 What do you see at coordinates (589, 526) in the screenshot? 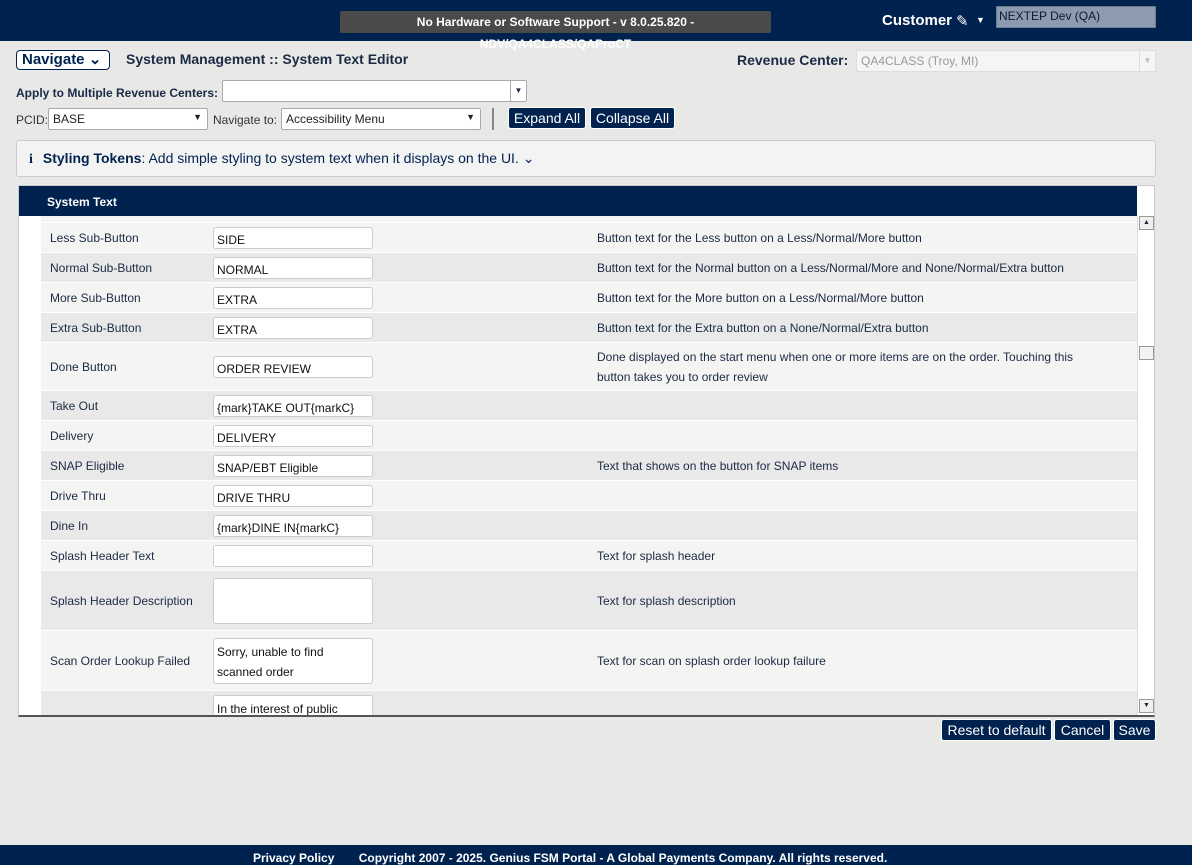
I see `table-row: Dine In {mark}DINE IN{markC}` at bounding box center [589, 526].